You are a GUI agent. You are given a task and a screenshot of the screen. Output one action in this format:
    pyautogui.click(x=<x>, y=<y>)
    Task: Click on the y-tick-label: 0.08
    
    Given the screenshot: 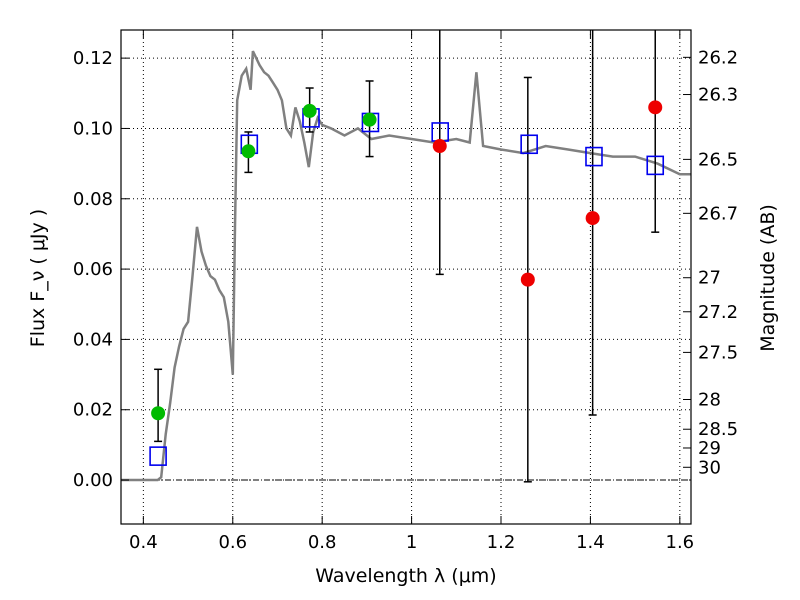 What is the action you would take?
    pyautogui.click(x=93, y=199)
    